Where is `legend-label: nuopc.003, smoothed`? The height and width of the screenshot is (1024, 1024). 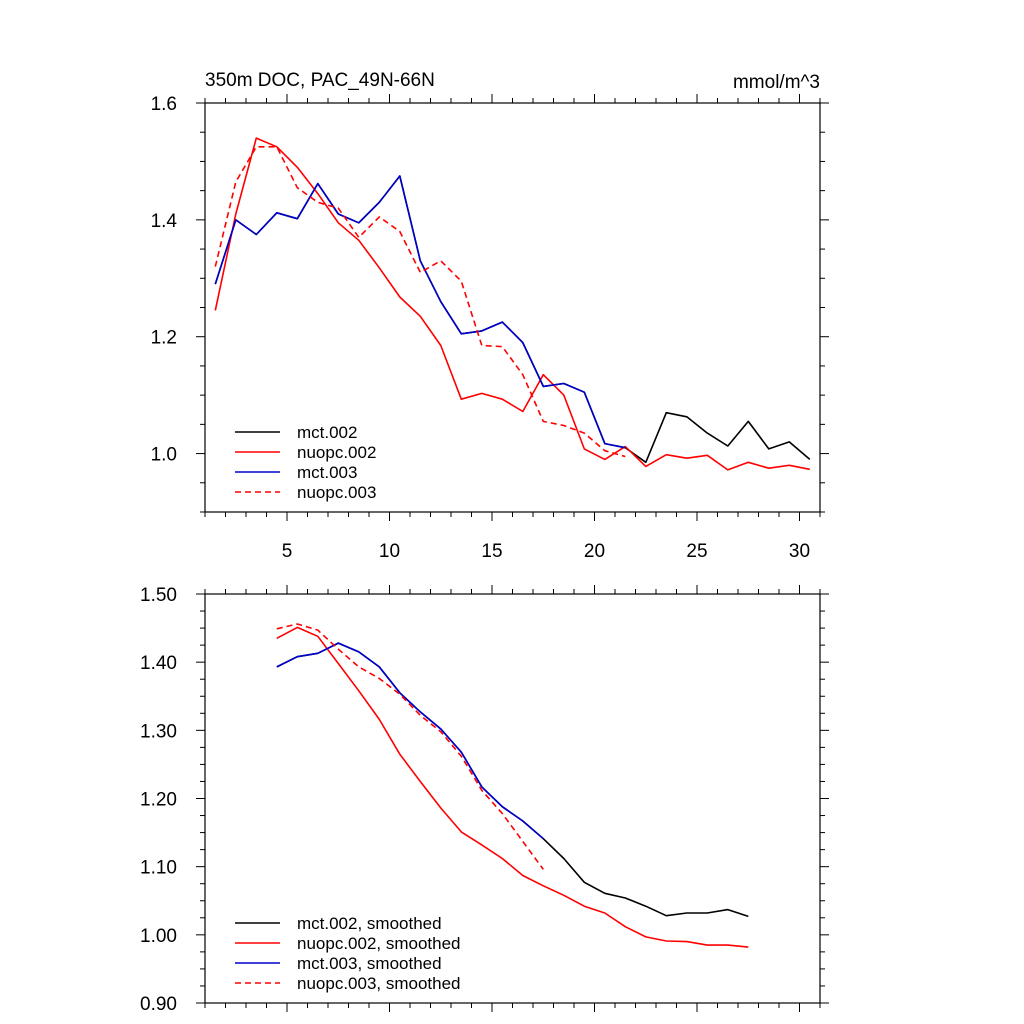 legend-label: nuopc.003, smoothed is located at coordinates (379, 983).